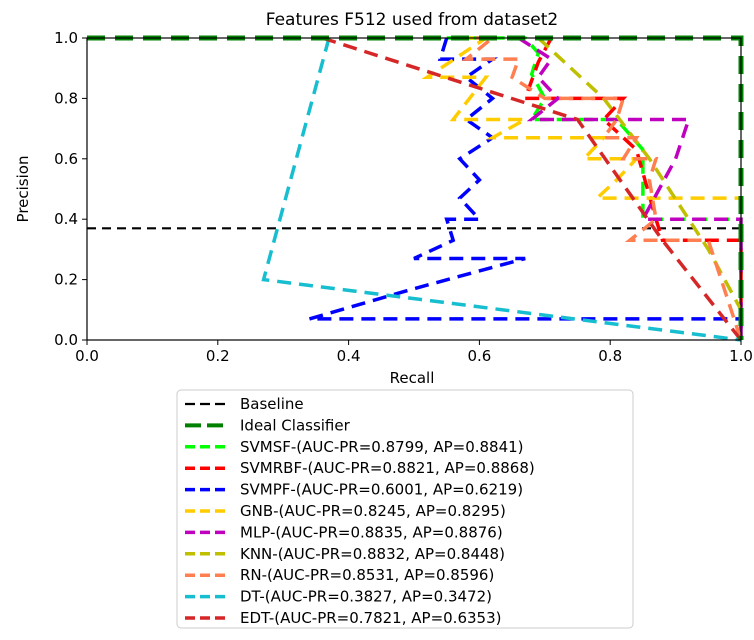 The image size is (754, 640). What do you see at coordinates (581, 118) in the screenshot?
I see `series-line-gnb` at bounding box center [581, 118].